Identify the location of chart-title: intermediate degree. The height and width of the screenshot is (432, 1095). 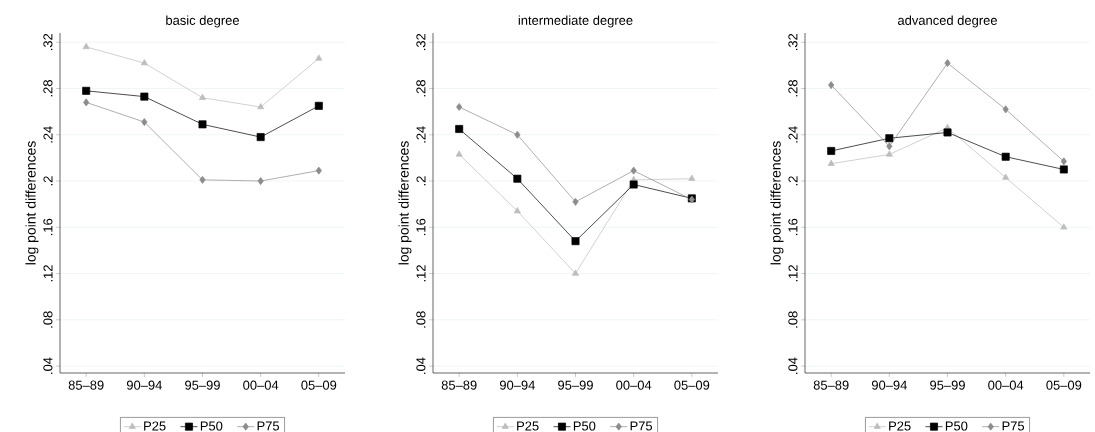
(575, 21).